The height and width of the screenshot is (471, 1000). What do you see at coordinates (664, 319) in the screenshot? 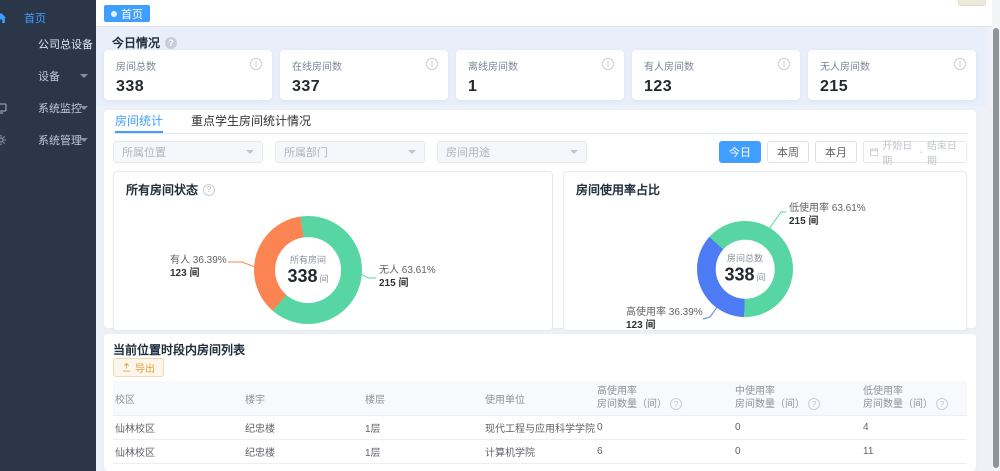
I see `pie-label-high-usage: 高使用率 36.39% 123 间` at bounding box center [664, 319].